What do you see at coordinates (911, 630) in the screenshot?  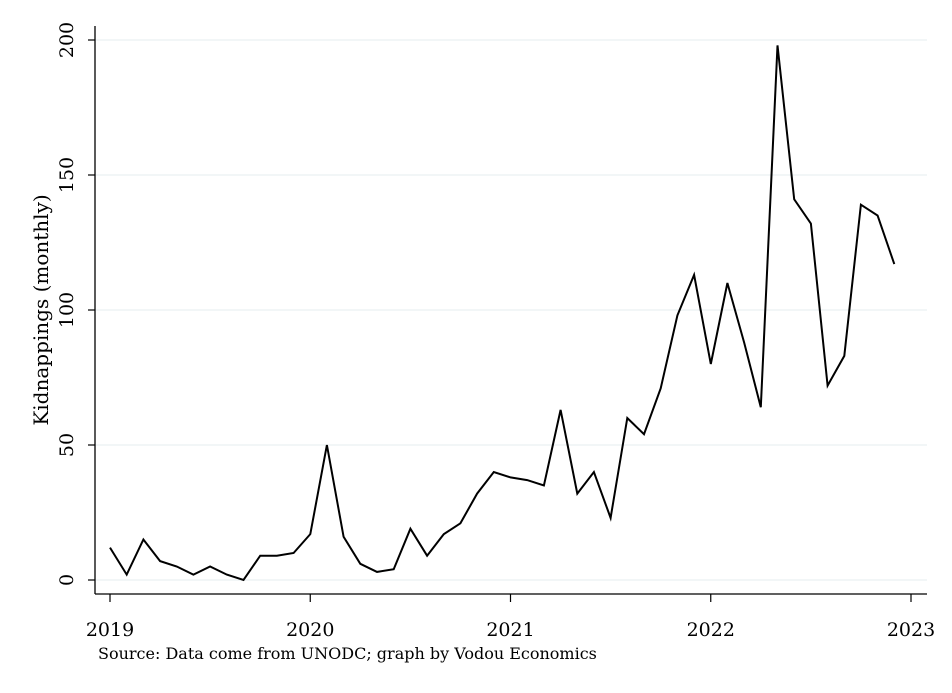 I see `x-tick-label-2023: 2023` at bounding box center [911, 630].